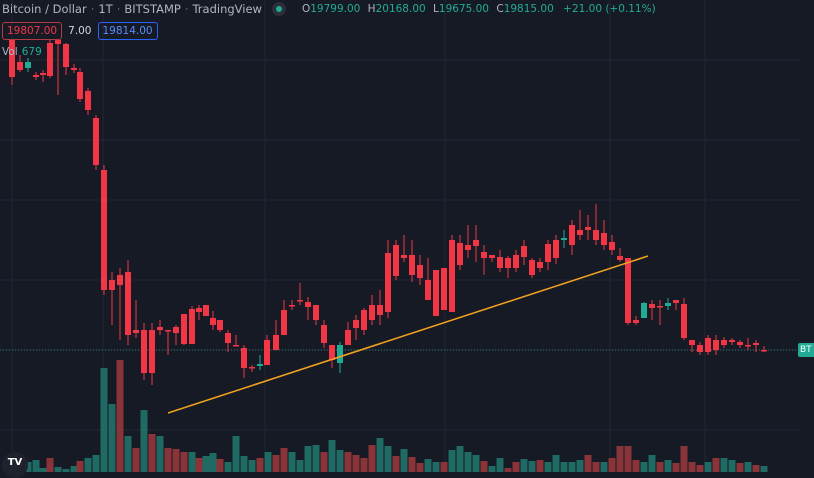 The width and height of the screenshot is (814, 478). I want to click on high-value: 20168.00, so click(400, 9).